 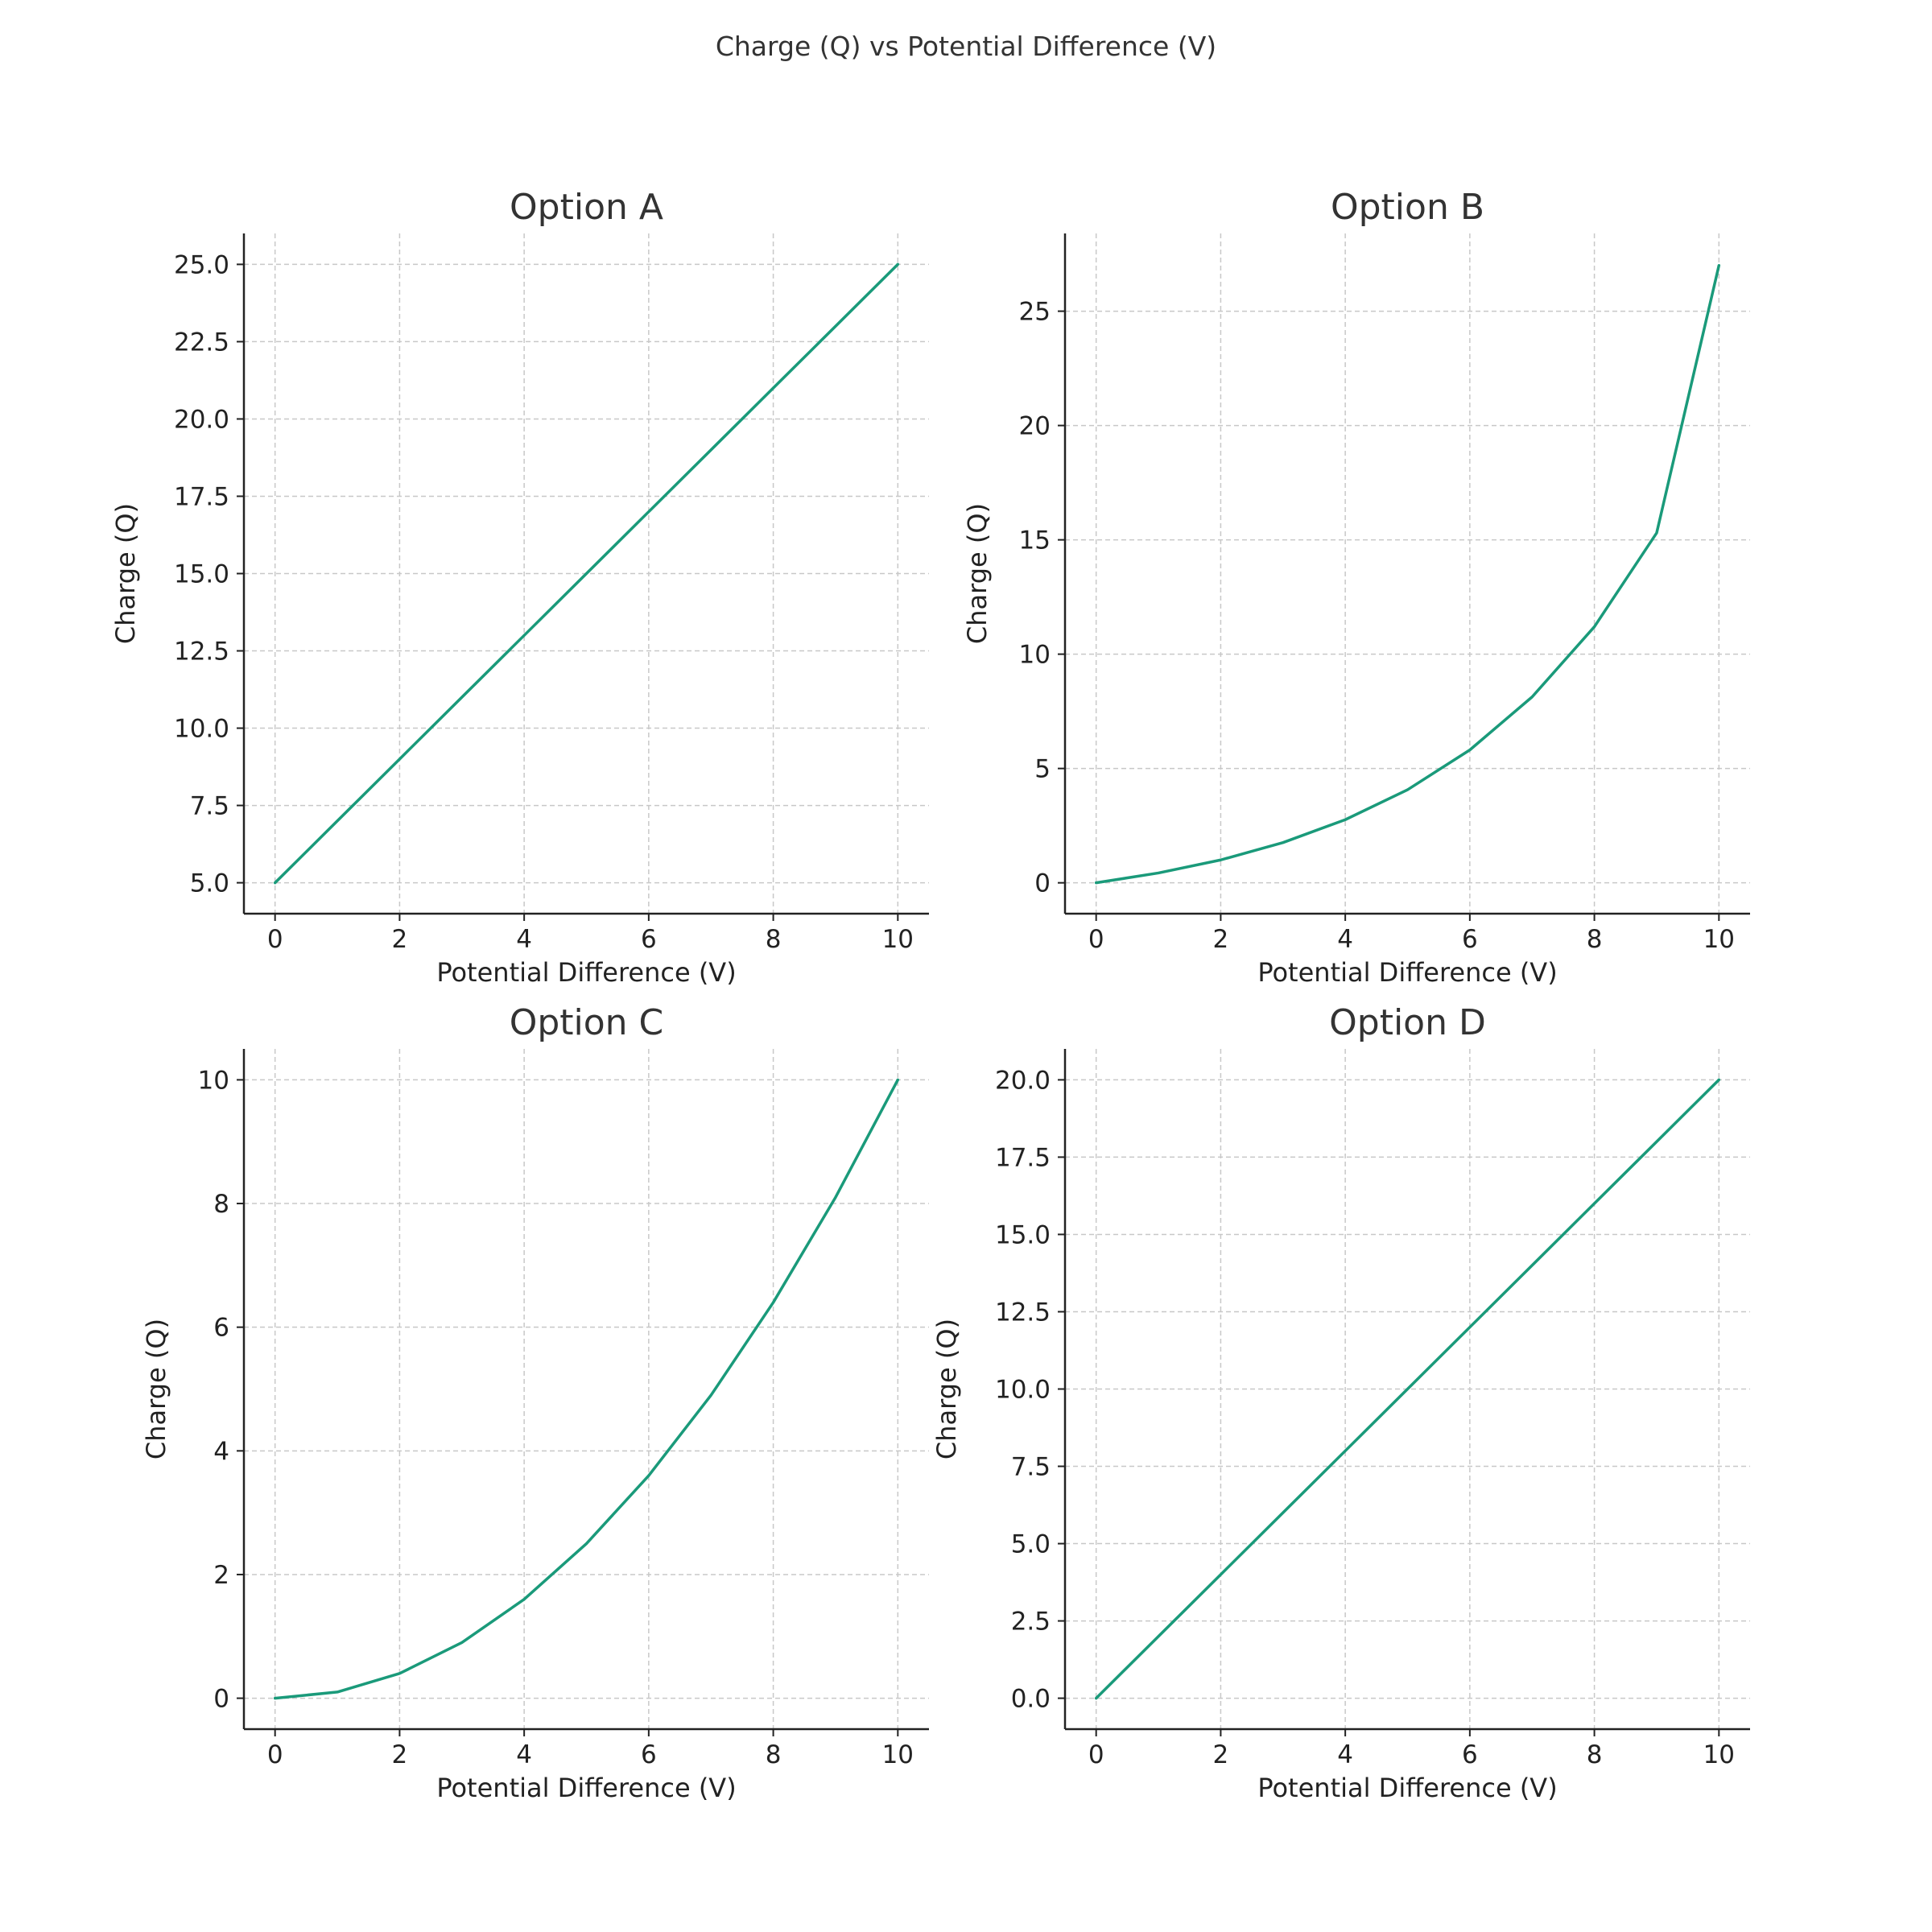 I want to click on y-tick-label: 2, so click(x=221, y=1575).